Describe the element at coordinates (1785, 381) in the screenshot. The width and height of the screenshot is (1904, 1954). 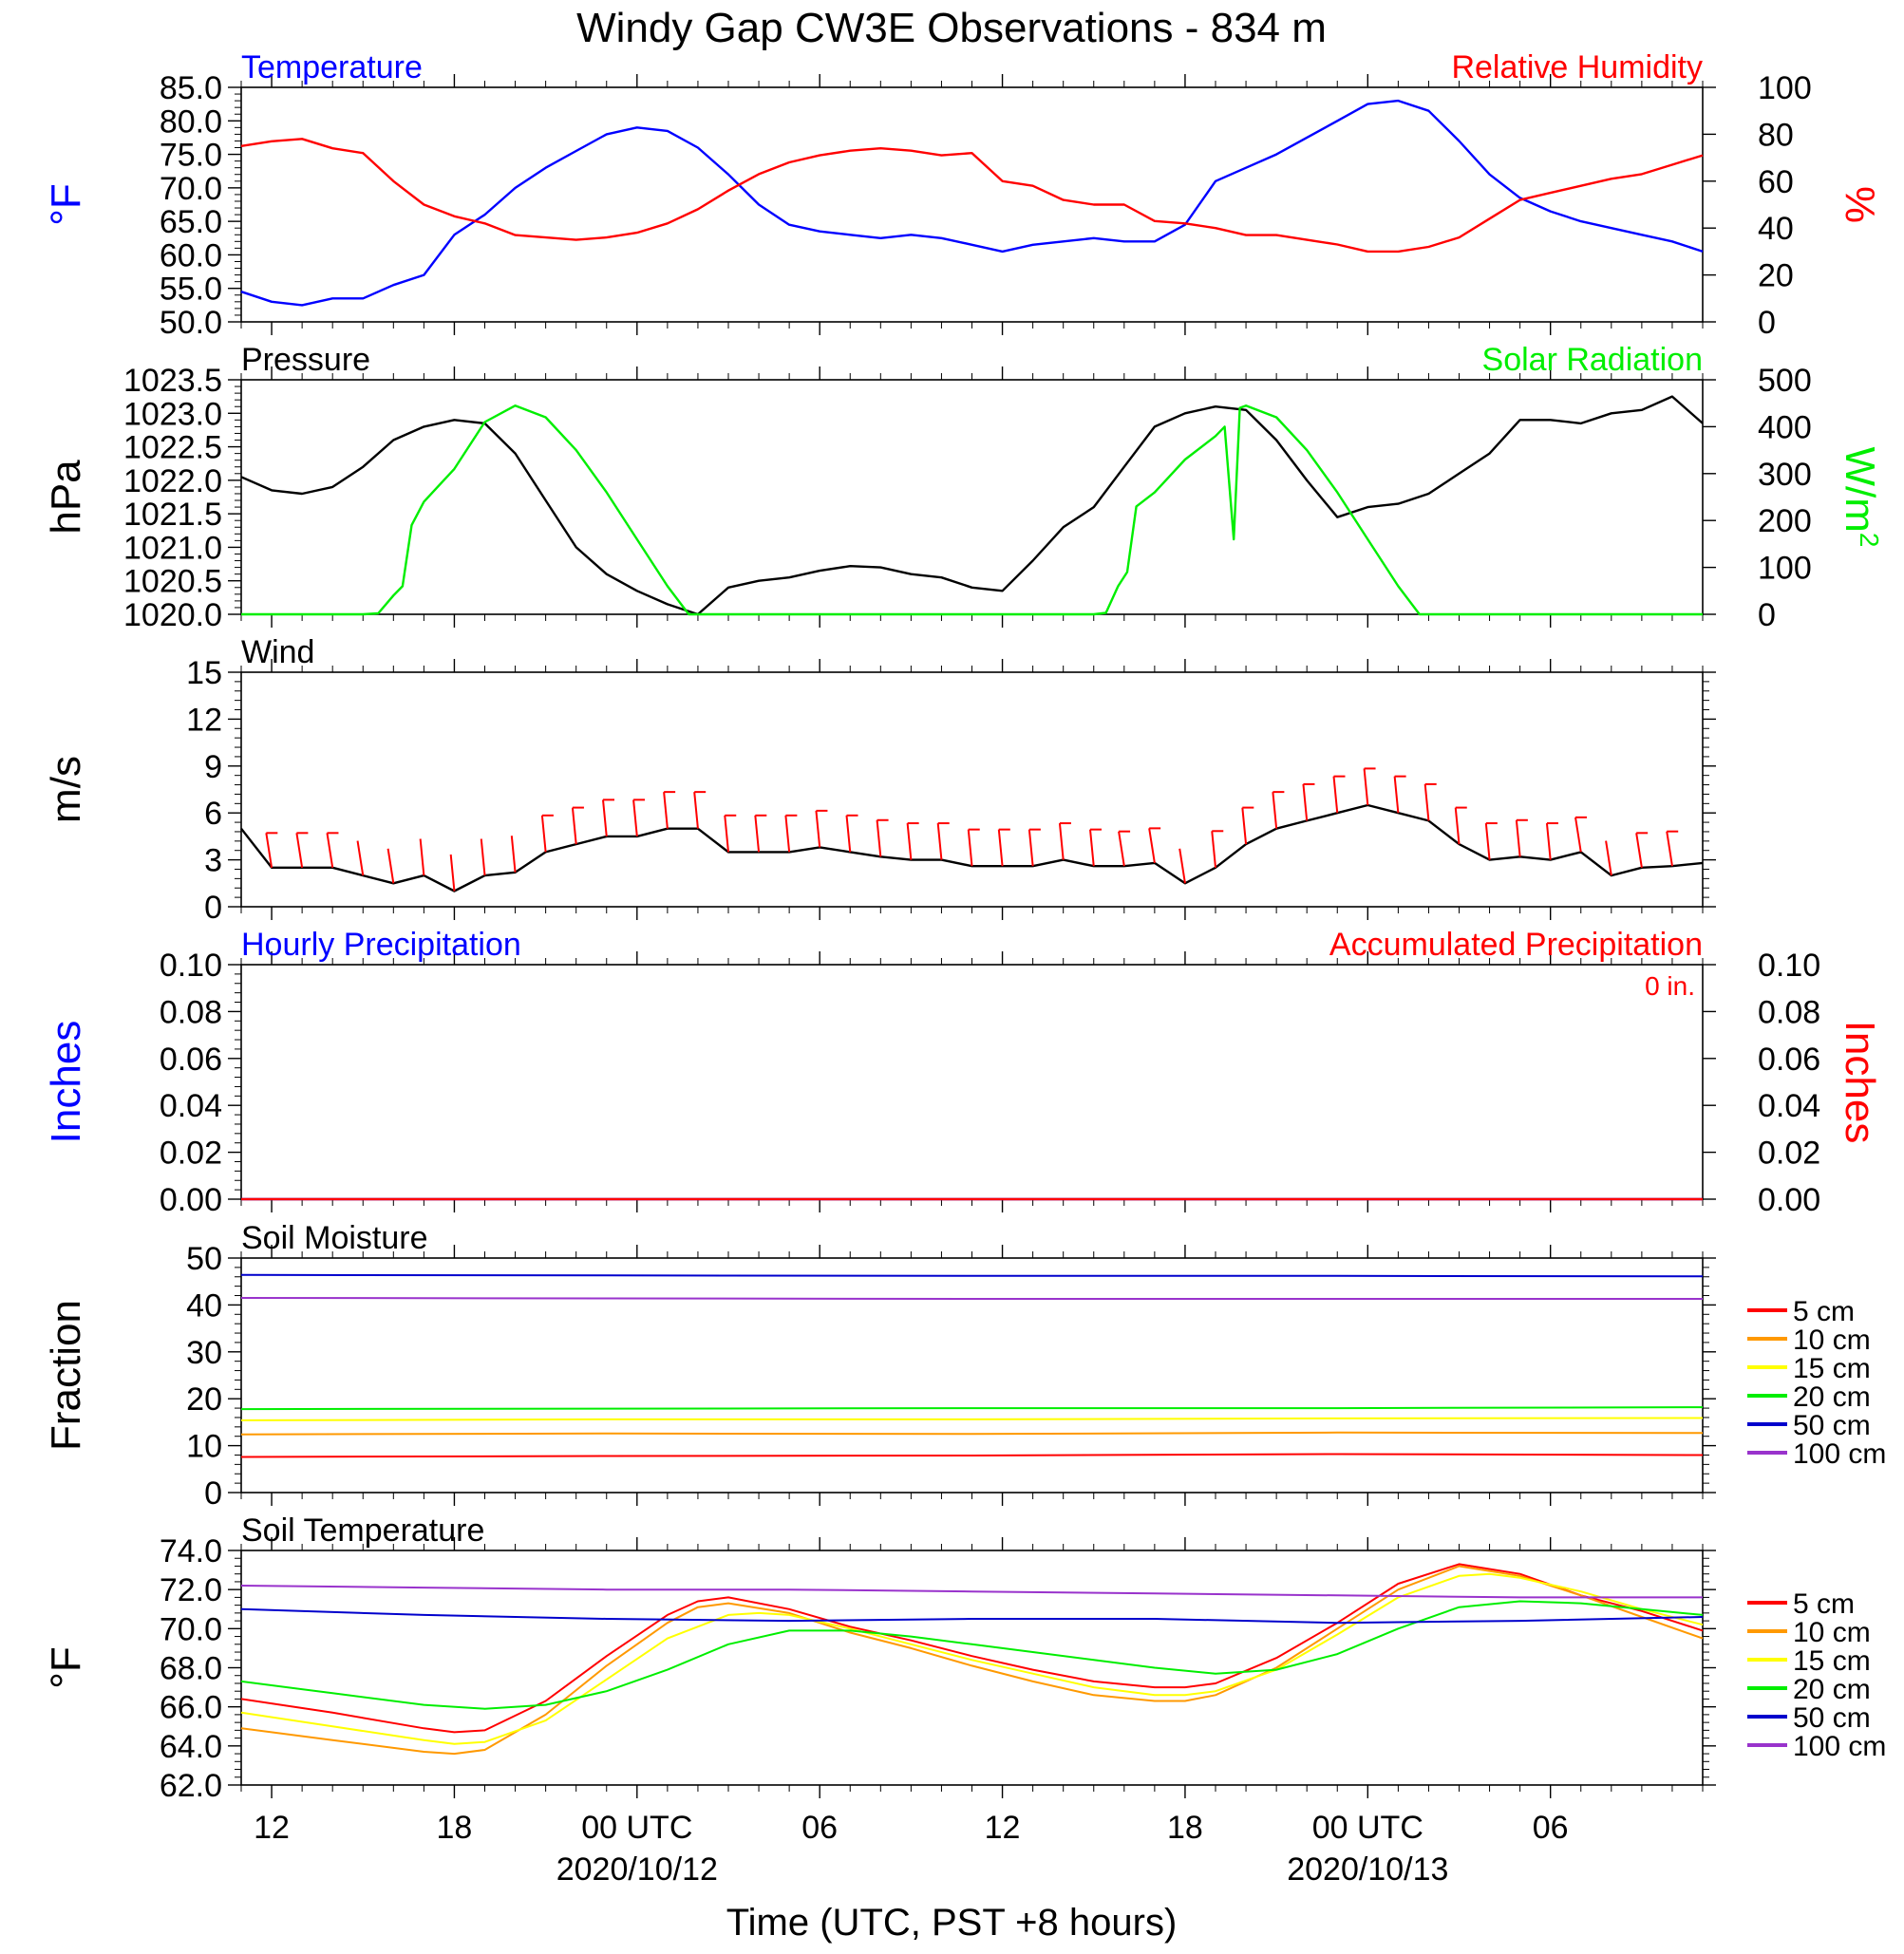
I see `y-tick-label-right: 500` at that location.